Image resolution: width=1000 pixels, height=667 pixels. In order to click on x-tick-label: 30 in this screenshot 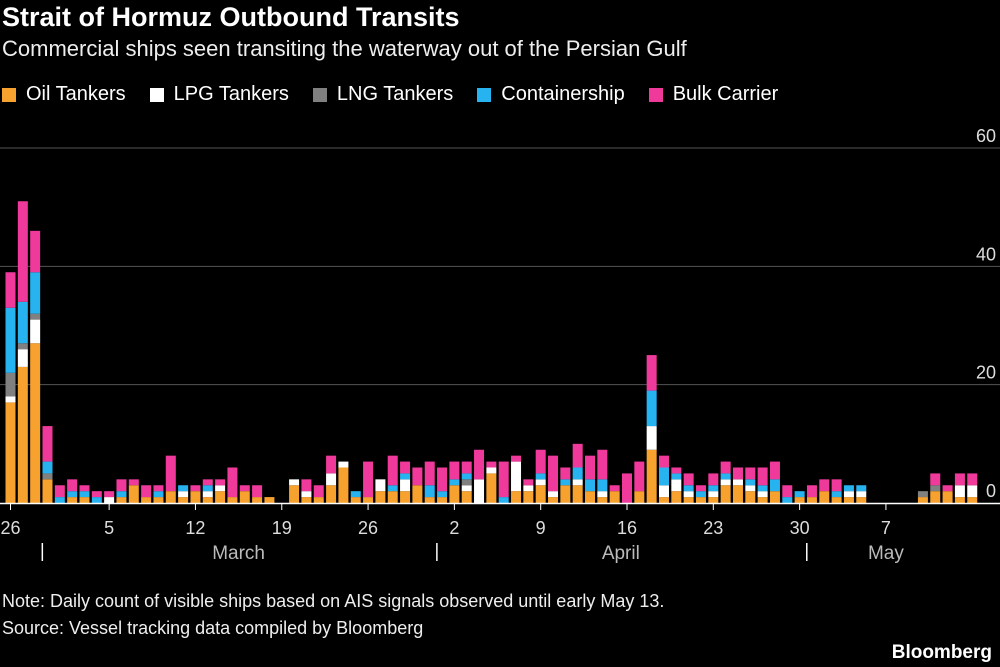, I will do `click(800, 528)`.